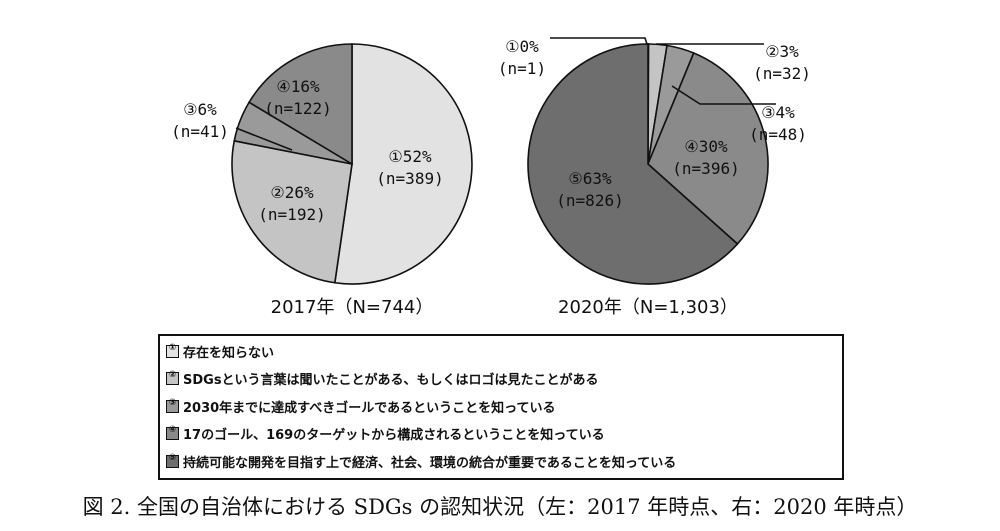 Image resolution: width=1000 pixels, height=531 pixels. What do you see at coordinates (778, 134) in the screenshot?
I see `slice-count-label: (n=48)` at bounding box center [778, 134].